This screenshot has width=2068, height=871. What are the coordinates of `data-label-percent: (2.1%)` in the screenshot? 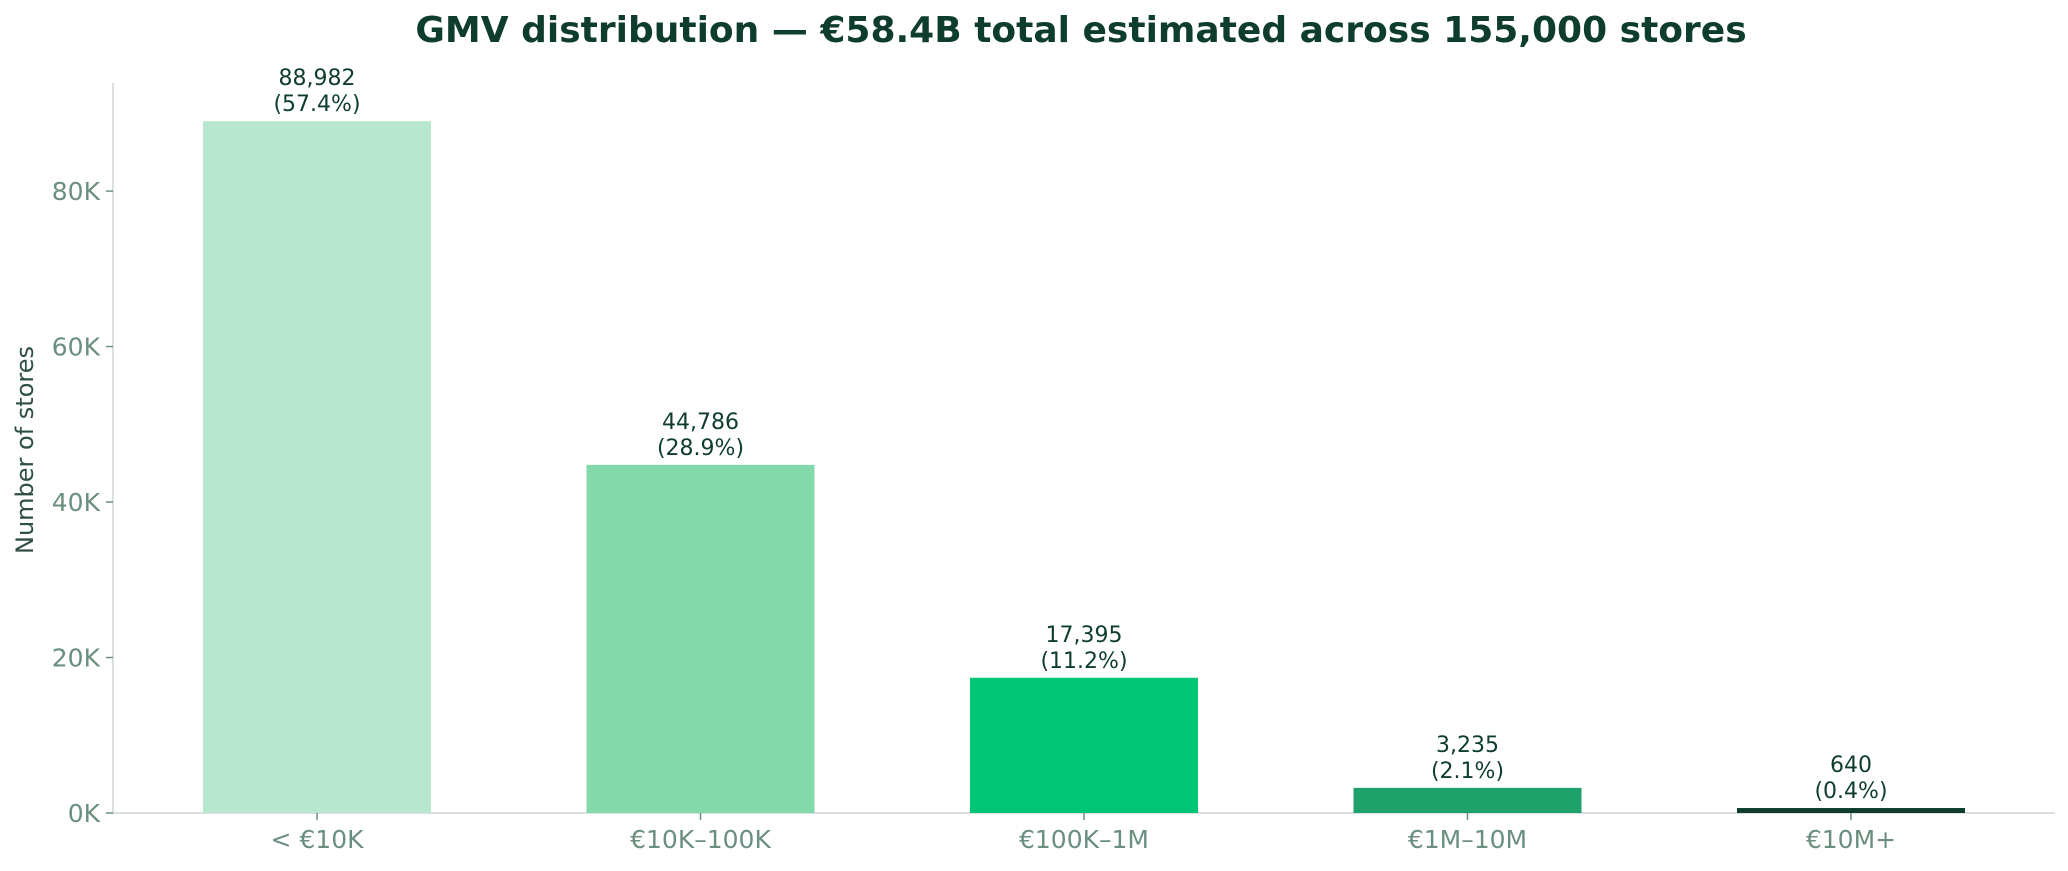 It's located at (1467, 771).